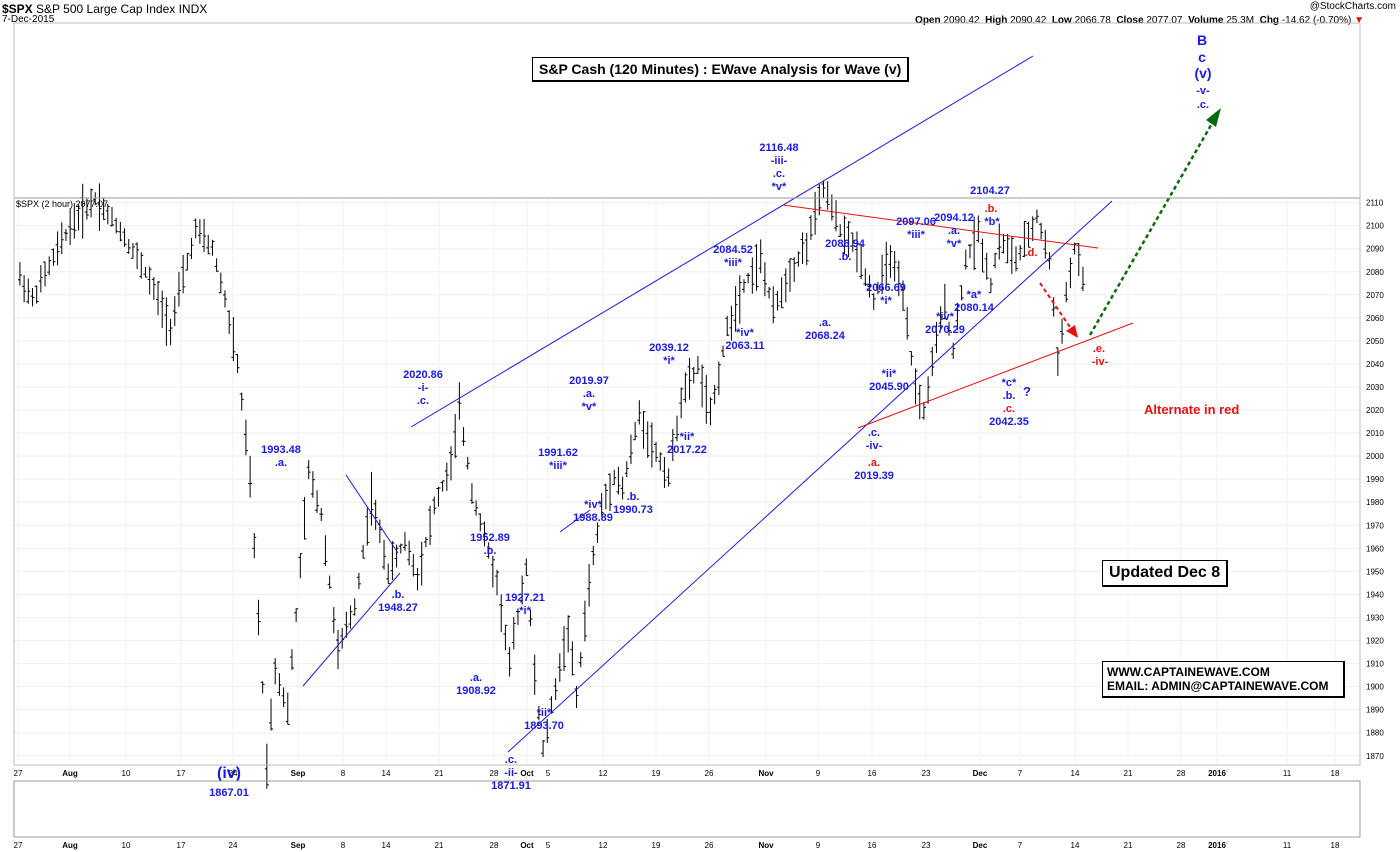 The height and width of the screenshot is (852, 1400). Describe the element at coordinates (1027, 391) in the screenshot. I see `wave-marker: ?` at that location.